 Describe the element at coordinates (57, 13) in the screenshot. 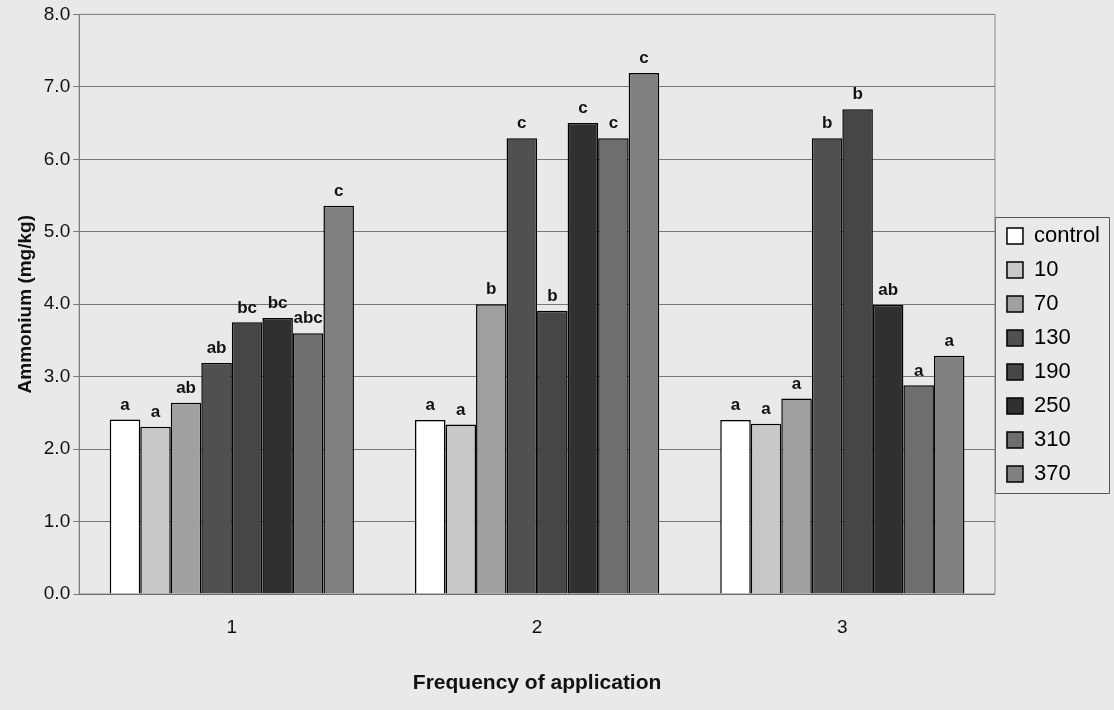

I see `y-tick-label: 8.0` at that location.